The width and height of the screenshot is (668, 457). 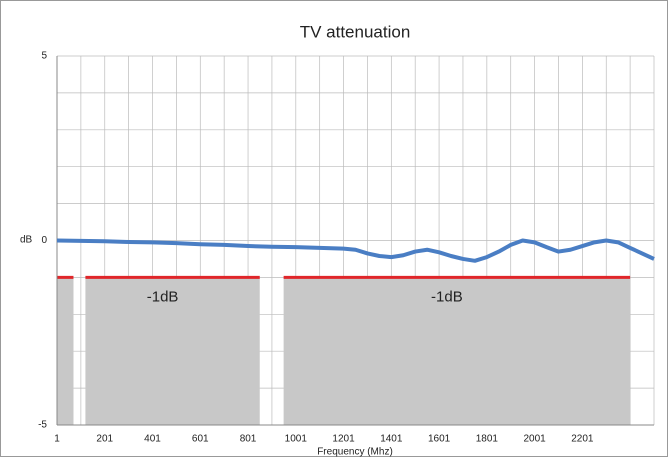 What do you see at coordinates (152, 439) in the screenshot?
I see `x-tick-label: 401` at bounding box center [152, 439].